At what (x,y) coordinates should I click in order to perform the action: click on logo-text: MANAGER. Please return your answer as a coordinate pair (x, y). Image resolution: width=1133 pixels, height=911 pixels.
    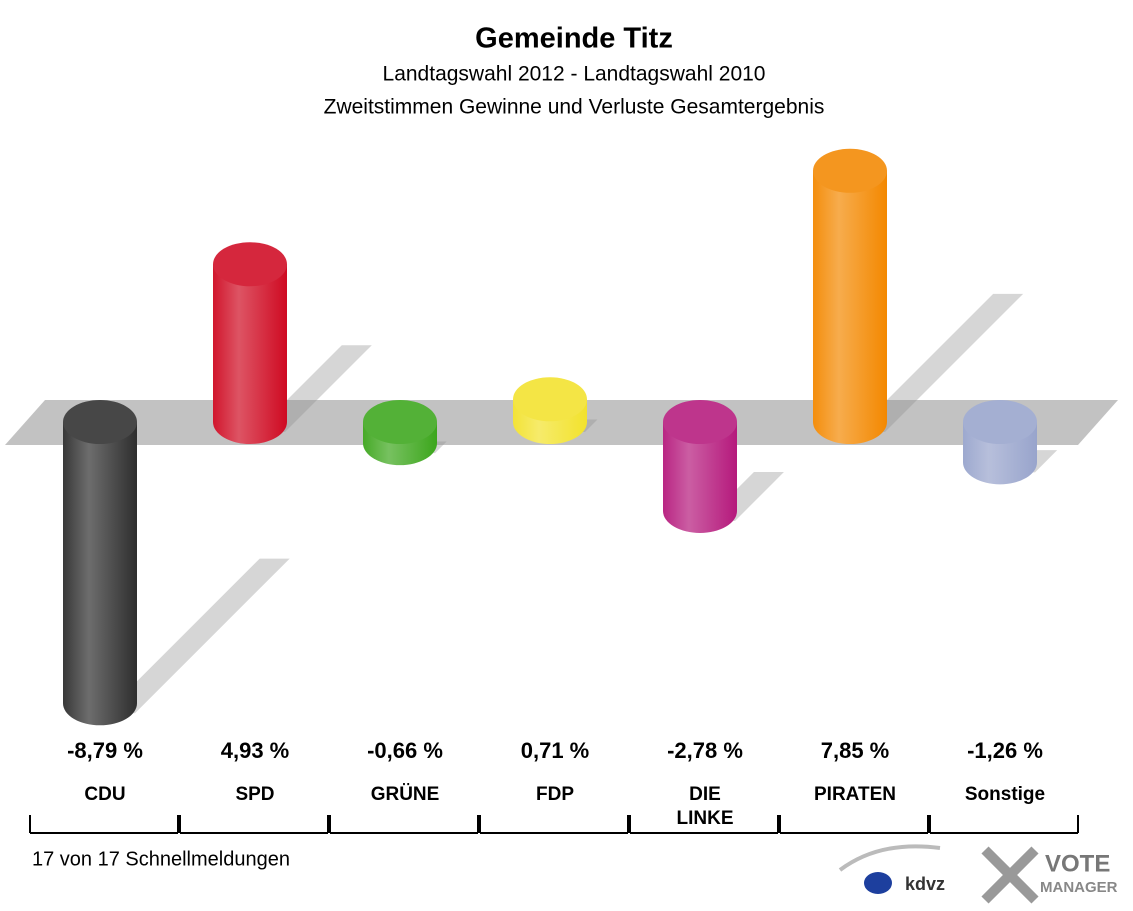
    Looking at the image, I should click on (1079, 887).